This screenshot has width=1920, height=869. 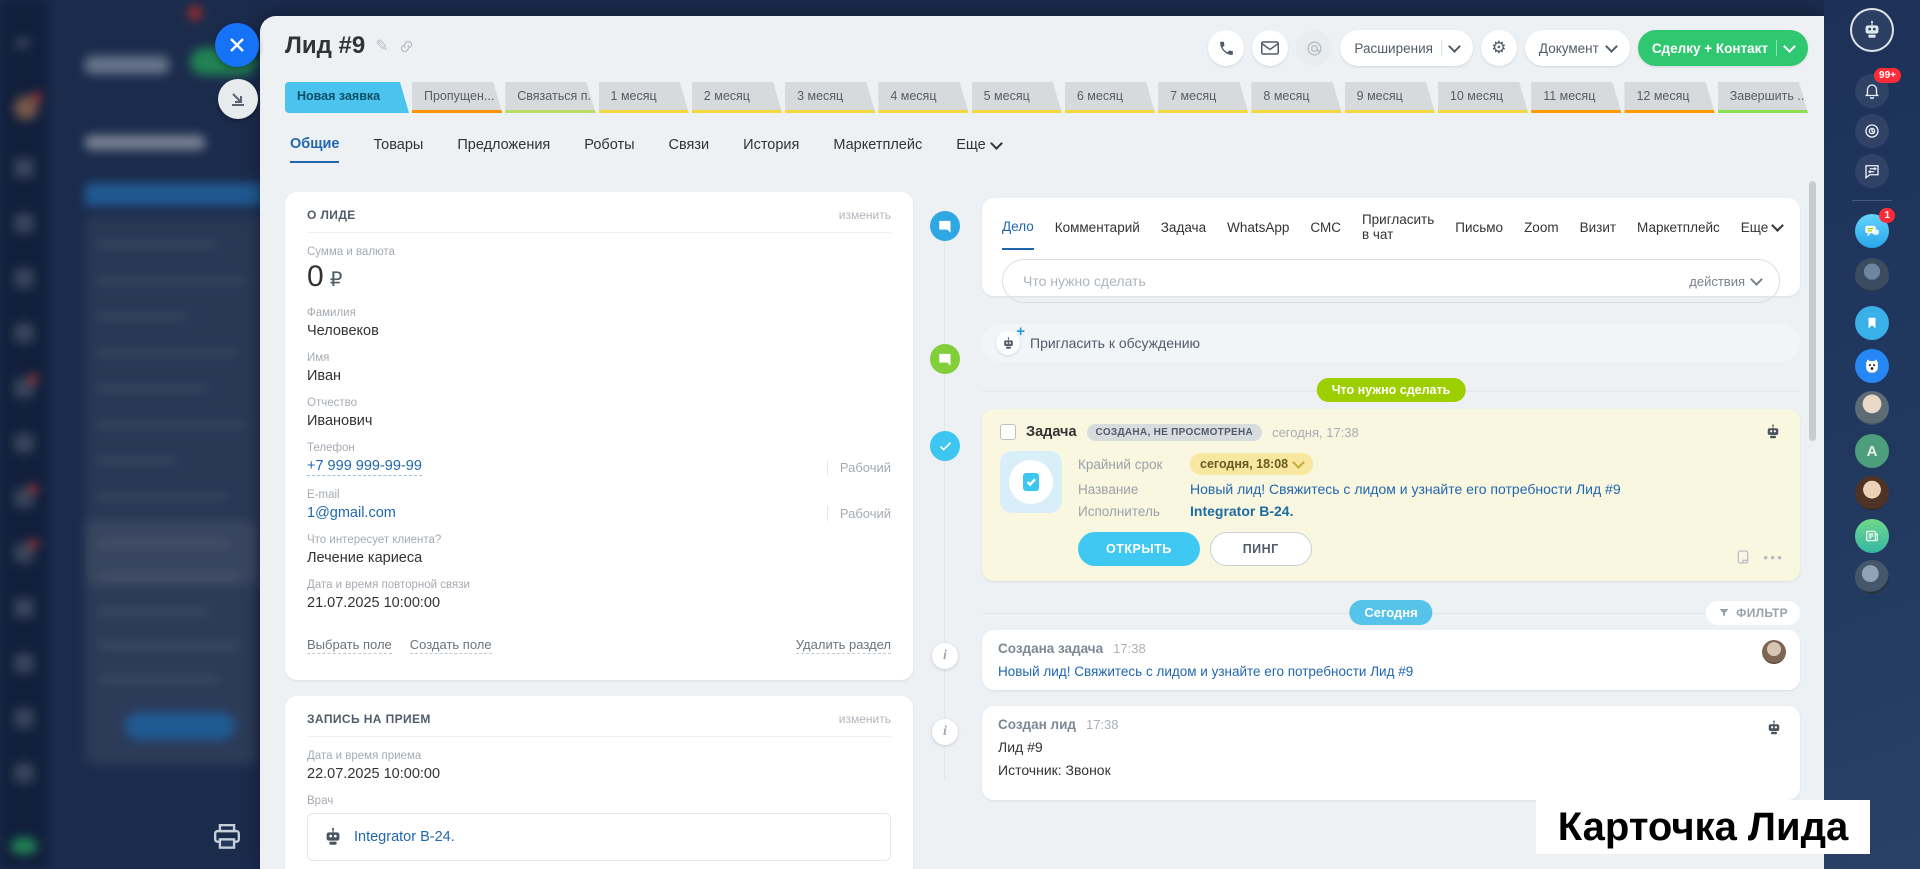 What do you see at coordinates (1878, 88) in the screenshot?
I see `notifications-button: 99+` at bounding box center [1878, 88].